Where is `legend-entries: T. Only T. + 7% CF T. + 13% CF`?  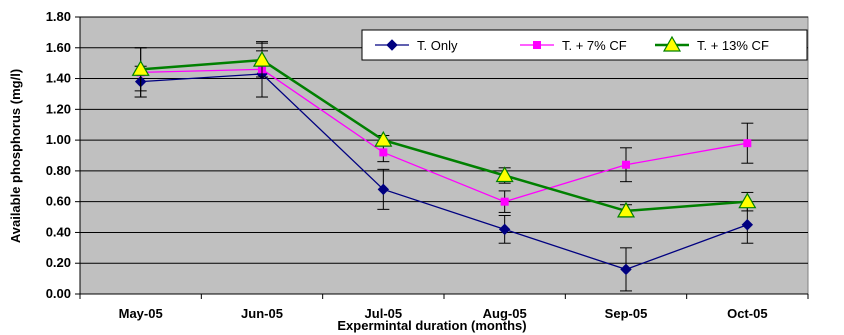
legend-entries: T. Only T. + 7% CF T. + 13% CF is located at coordinates (572, 44).